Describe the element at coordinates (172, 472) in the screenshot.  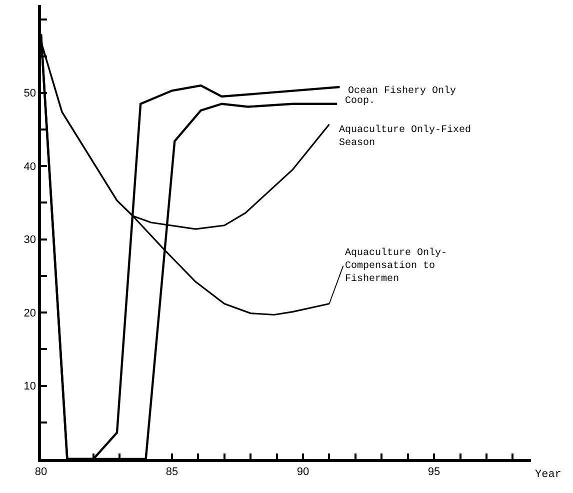
I see `x-tick-label: 85` at that location.